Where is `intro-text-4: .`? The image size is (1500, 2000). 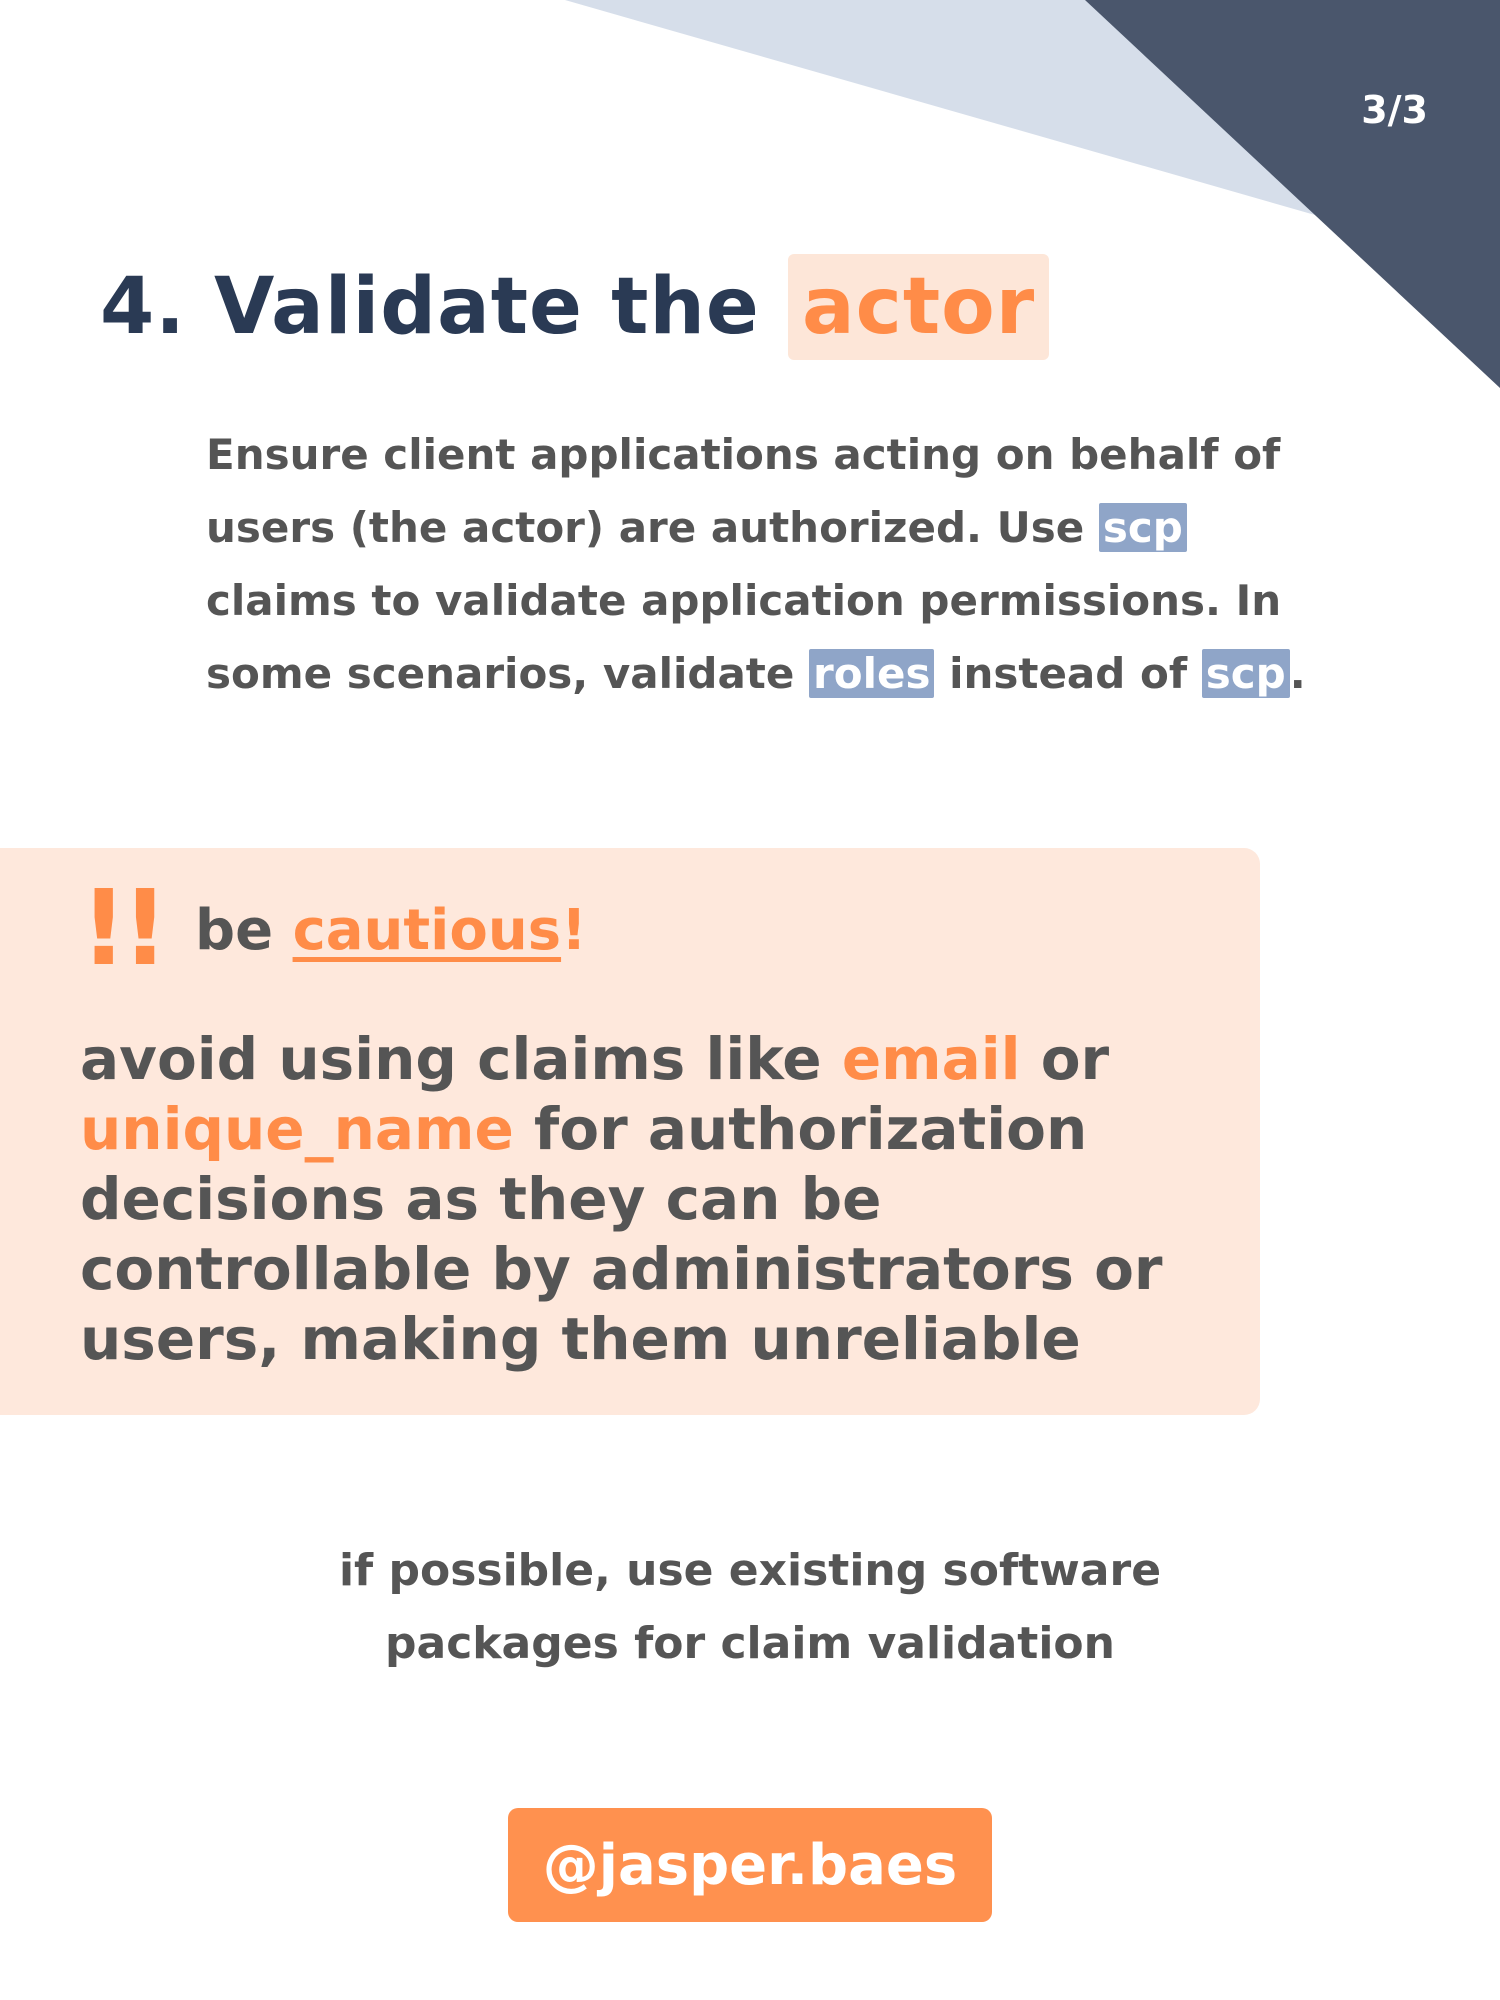
intro-text-4: . is located at coordinates (1297, 673).